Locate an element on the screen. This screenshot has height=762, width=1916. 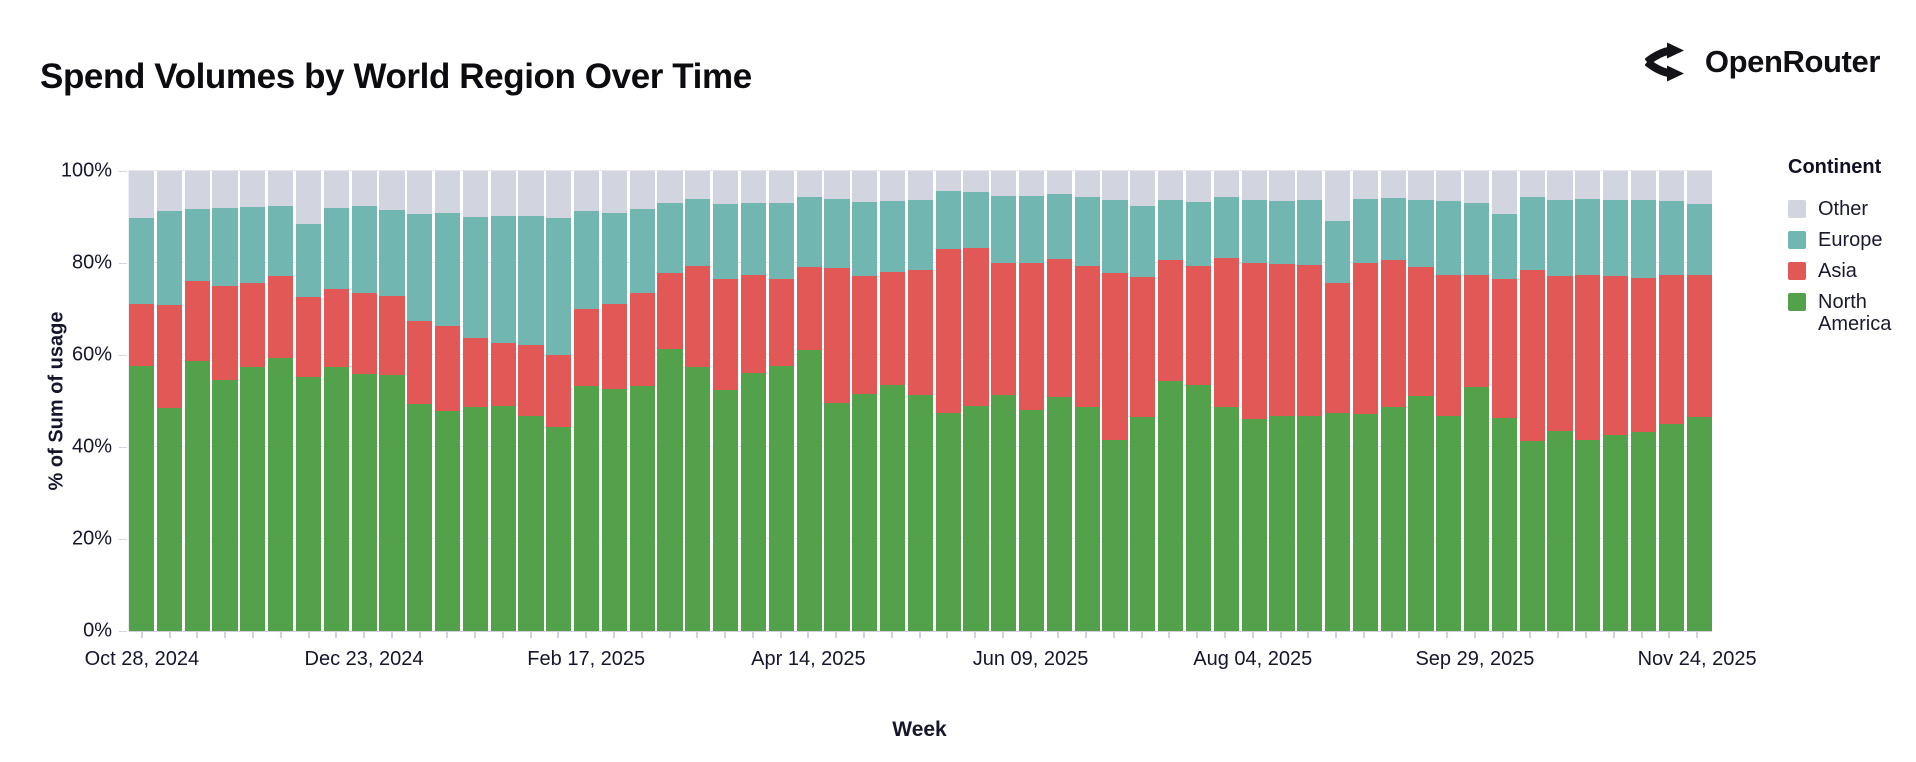
legend-items: Other Europe Asia North America is located at coordinates (1851, 266).